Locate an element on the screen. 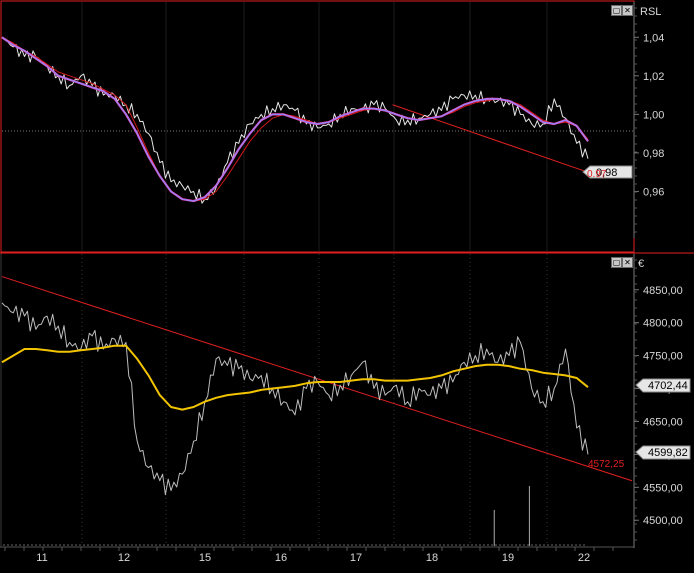 This screenshot has height=573, width=694. x-tick-label: 11 is located at coordinates (41, 558).